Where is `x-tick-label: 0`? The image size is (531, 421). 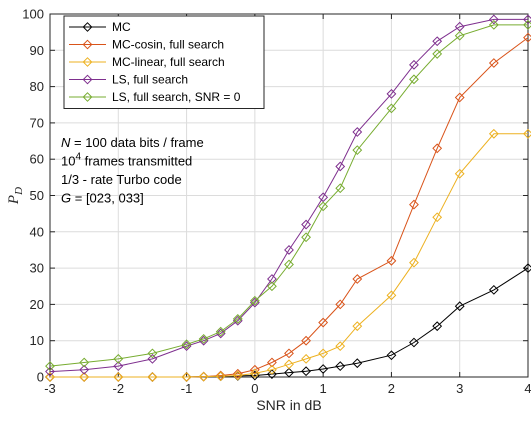
x-tick-label: 0 is located at coordinates (254, 388).